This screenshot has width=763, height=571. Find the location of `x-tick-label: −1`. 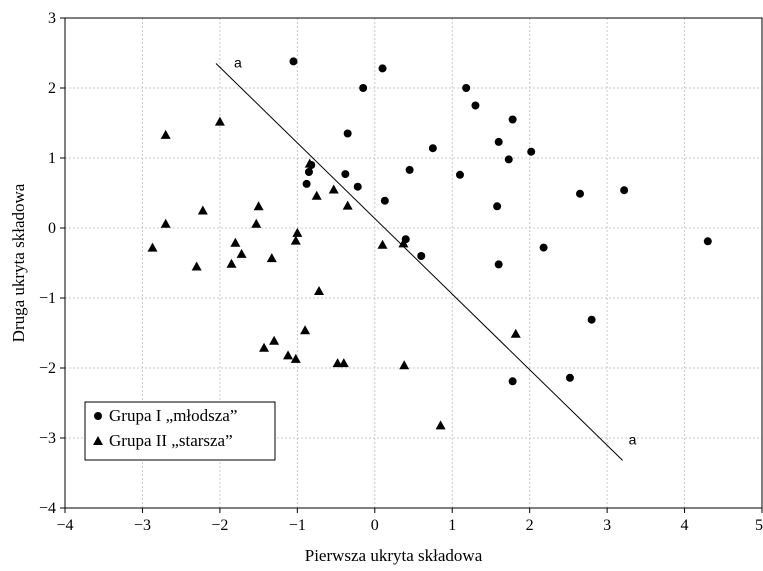

x-tick-label: −1 is located at coordinates (297, 525).